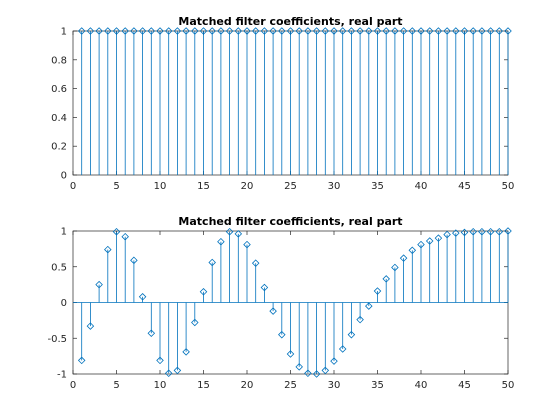 This screenshot has height=420, width=560. What do you see at coordinates (116, 385) in the screenshot?
I see `bottom-x-tick-label: 5` at bounding box center [116, 385].